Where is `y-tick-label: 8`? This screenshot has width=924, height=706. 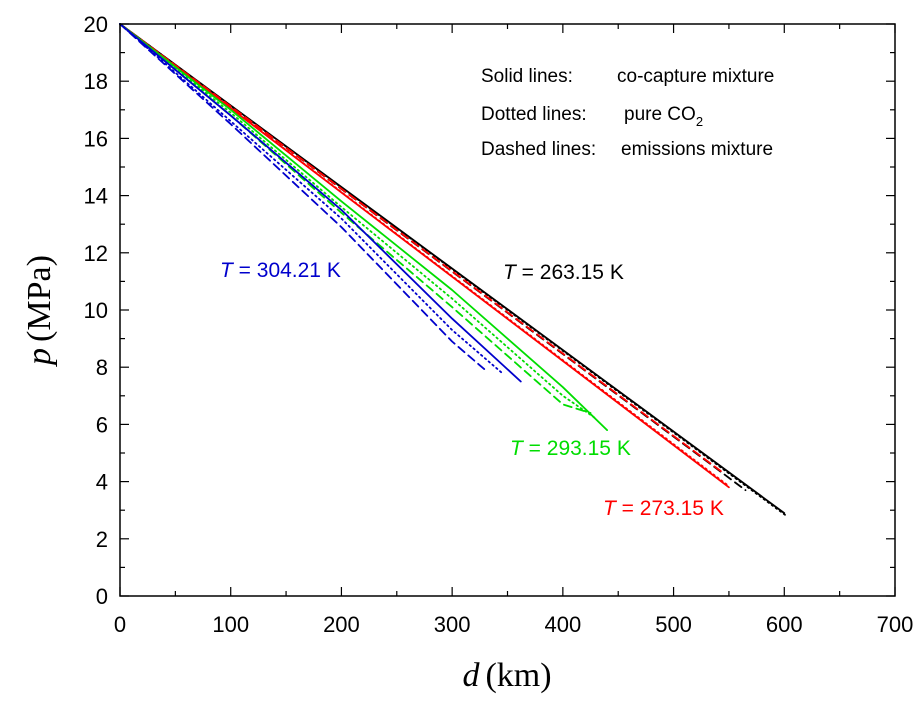
y-tick-label: 8 is located at coordinates (102, 367).